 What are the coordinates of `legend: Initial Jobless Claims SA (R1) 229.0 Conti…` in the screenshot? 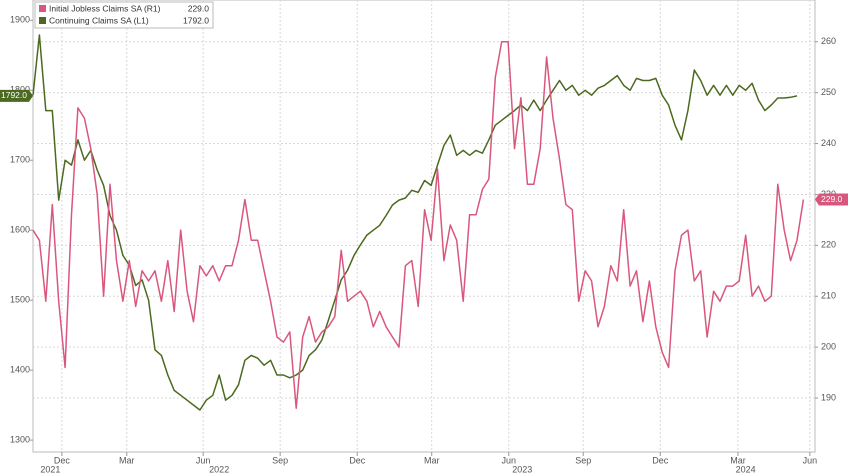 It's located at (124, 15).